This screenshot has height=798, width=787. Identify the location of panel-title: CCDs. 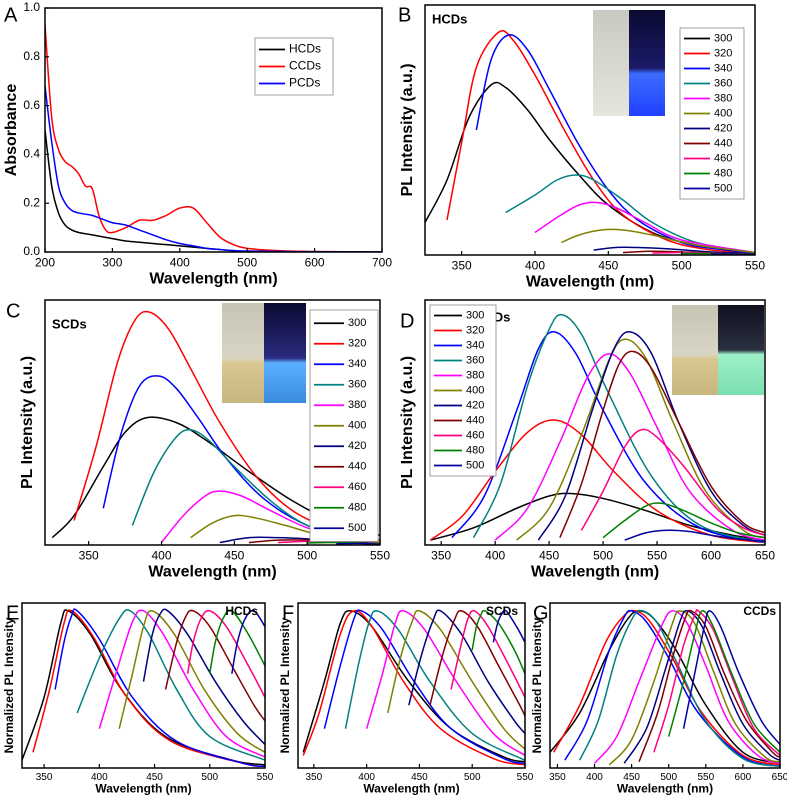
(759, 611).